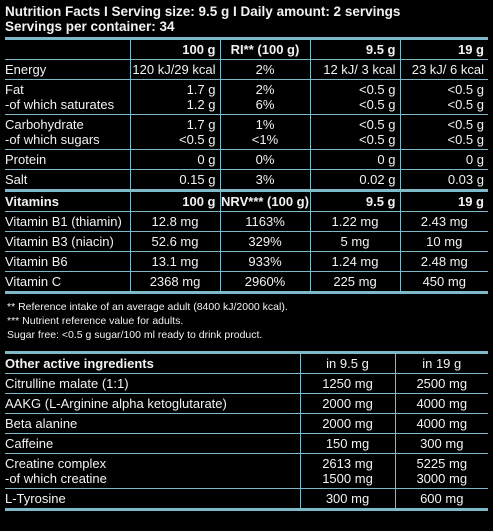 Image resolution: width=493 pixels, height=531 pixels. What do you see at coordinates (447, 69) in the screenshot?
I see `value-per-daily-line: 23 kJ/ 6 kcal` at bounding box center [447, 69].